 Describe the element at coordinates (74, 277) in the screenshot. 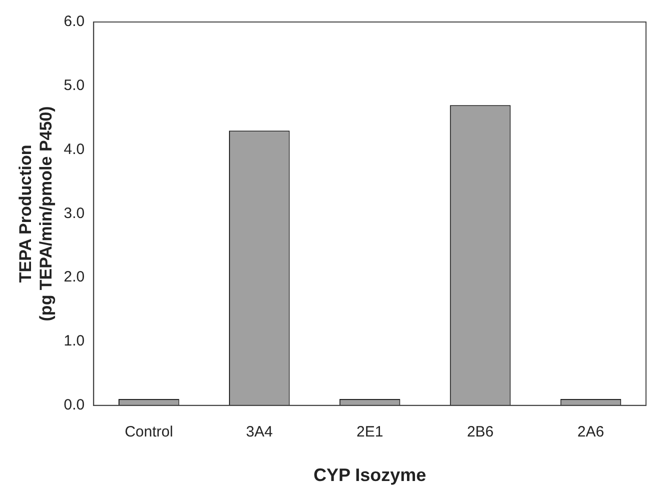

I see `y-tick-label: 2.0` at that location.